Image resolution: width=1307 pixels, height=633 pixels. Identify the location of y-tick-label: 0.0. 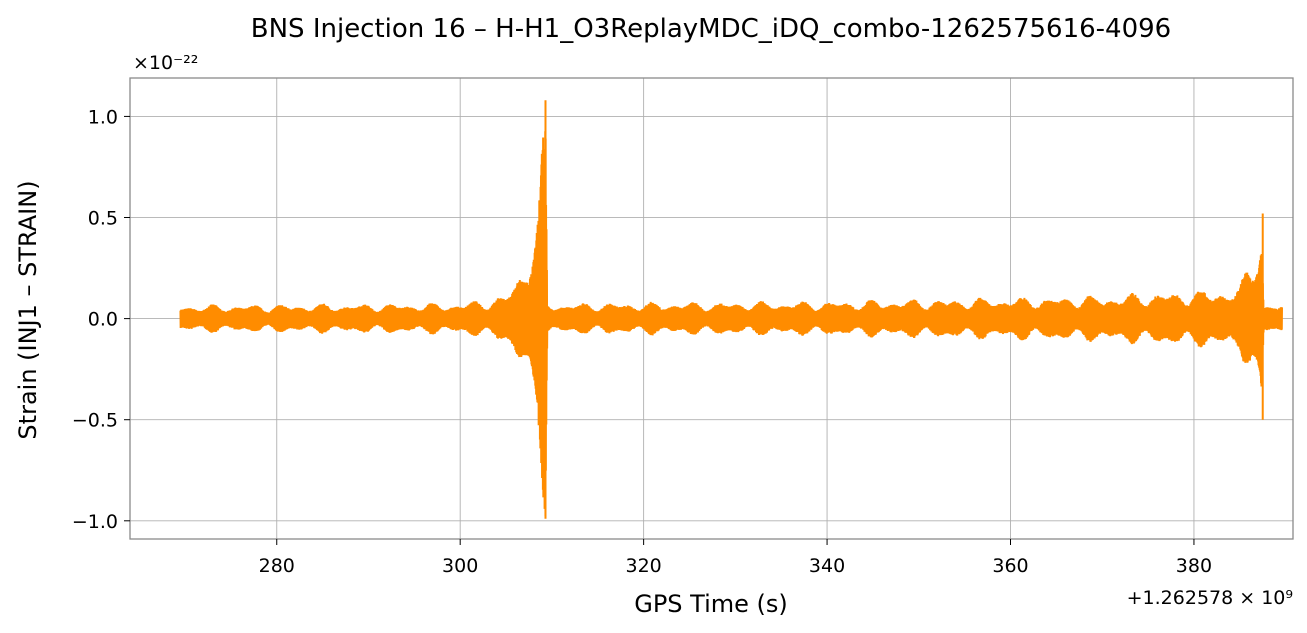
(103, 320).